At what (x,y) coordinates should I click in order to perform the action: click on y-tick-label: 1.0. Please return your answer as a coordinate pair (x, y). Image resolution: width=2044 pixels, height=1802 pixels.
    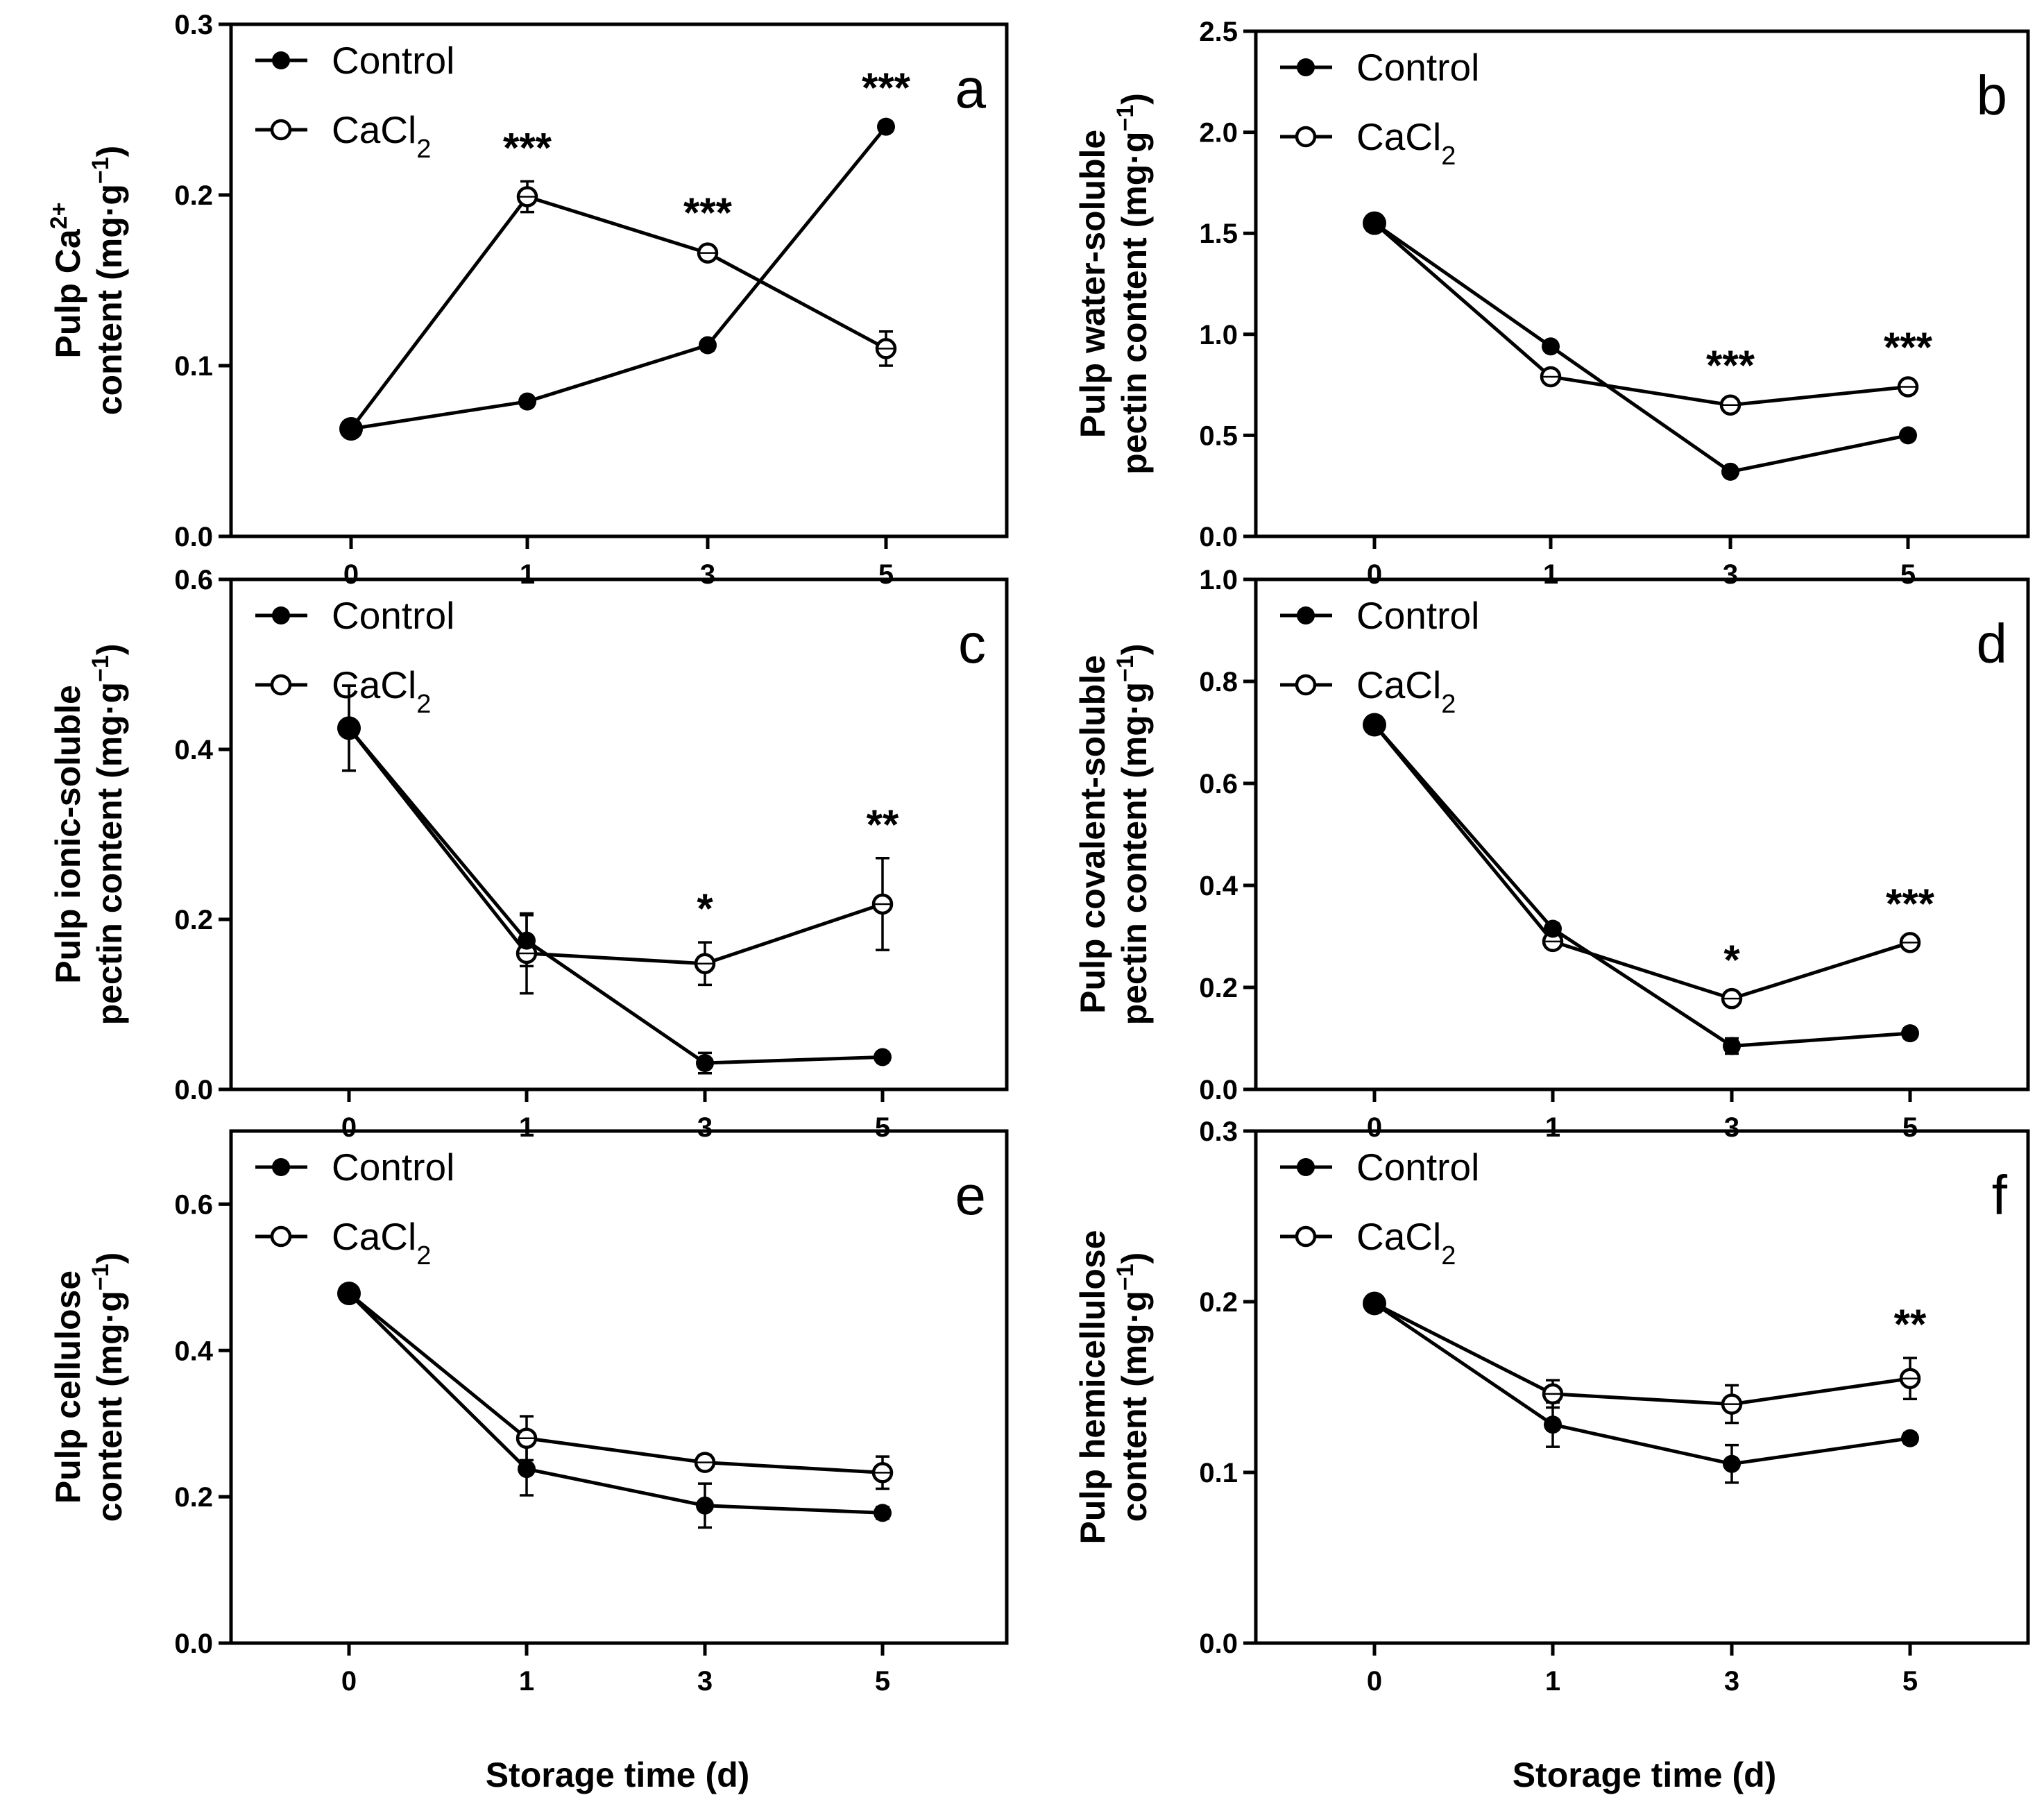
    Looking at the image, I should click on (1218, 335).